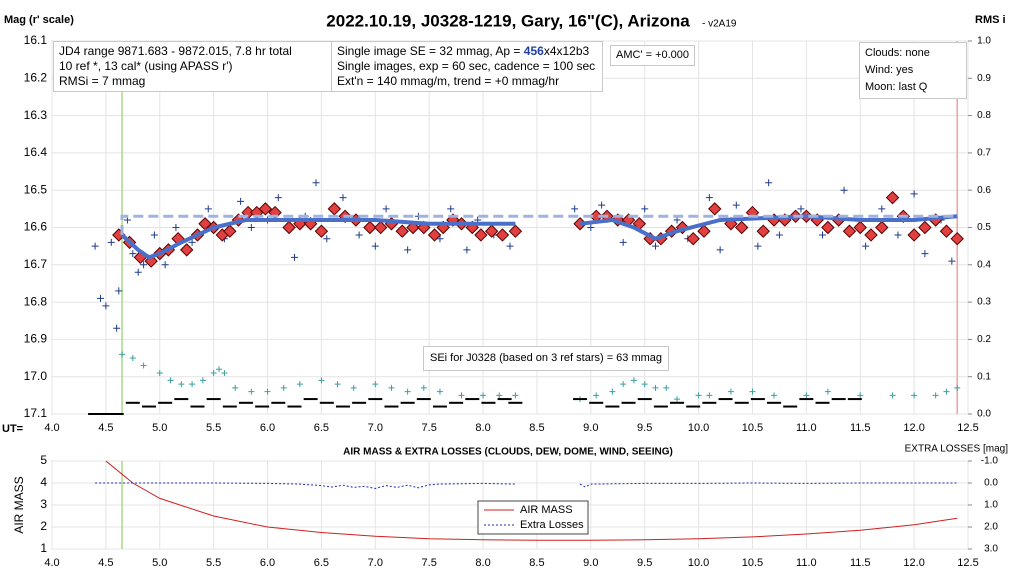 This screenshot has height=577, width=1015. What do you see at coordinates (36, 189) in the screenshot?
I see `y-tick-label: 16.5` at bounding box center [36, 189].